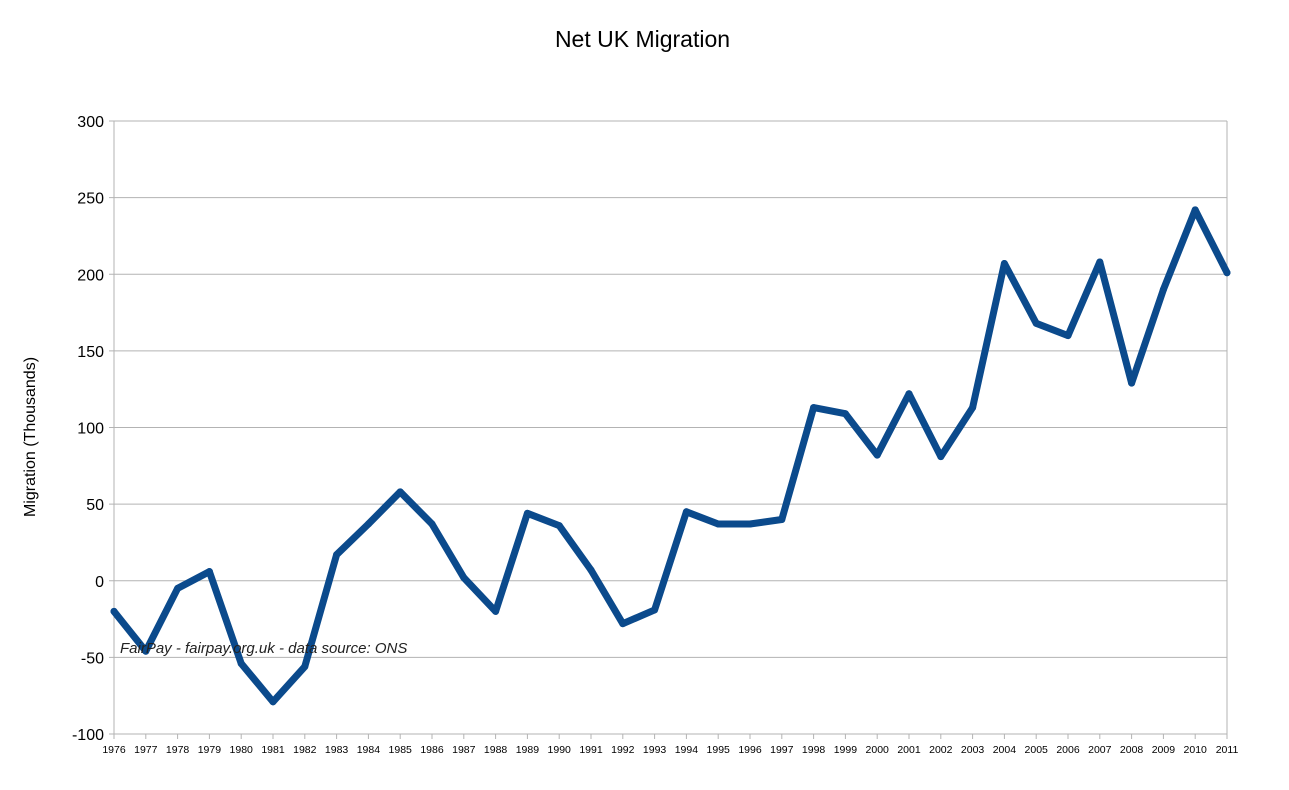 The height and width of the screenshot is (790, 1289). Describe the element at coordinates (1196, 750) in the screenshot. I see `x-tick-label: 2010` at that location.